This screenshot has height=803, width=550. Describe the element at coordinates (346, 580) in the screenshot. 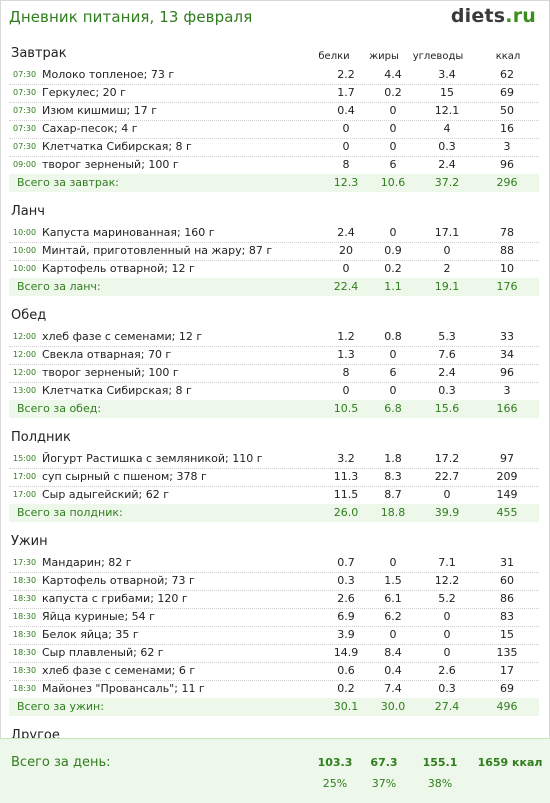

I see `food-protein: 0.3` at that location.